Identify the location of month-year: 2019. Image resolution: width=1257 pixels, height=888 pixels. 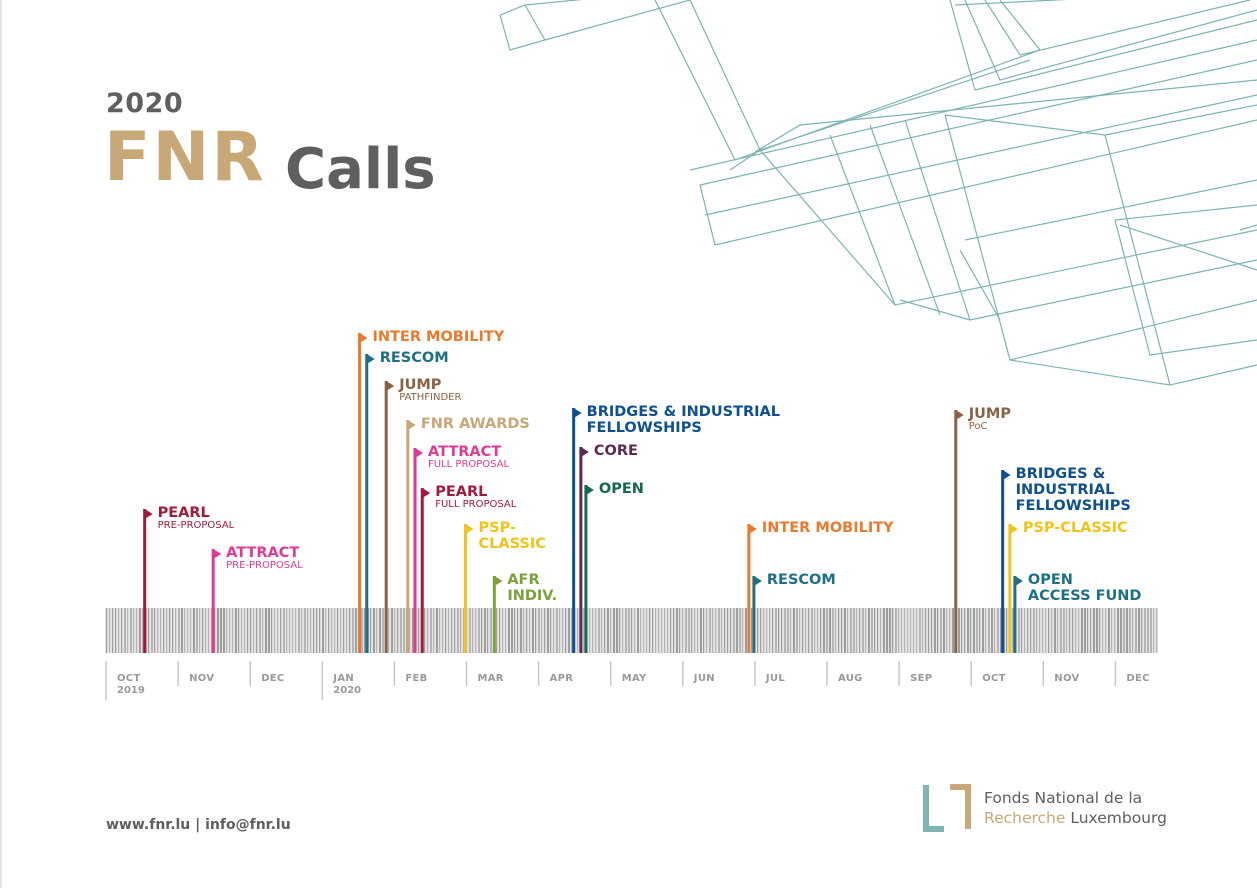
(131, 690).